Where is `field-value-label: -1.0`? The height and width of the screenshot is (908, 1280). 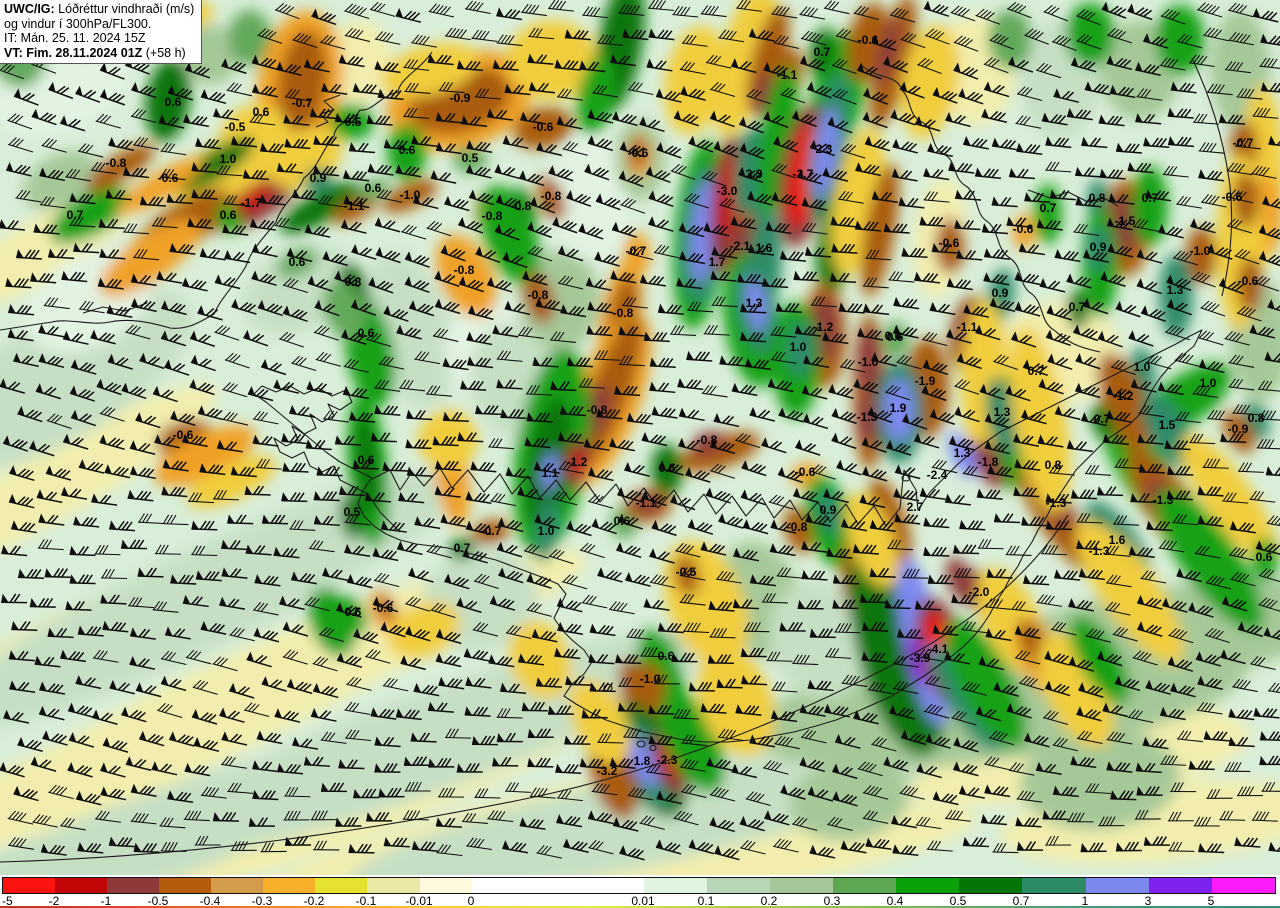 field-value-label: -1.0 is located at coordinates (868, 362).